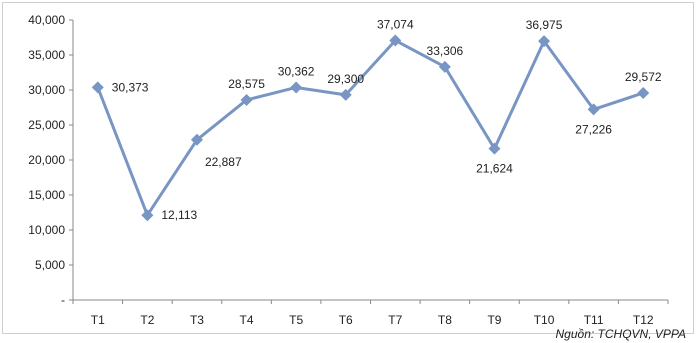 The height and width of the screenshot is (343, 698). Describe the element at coordinates (296, 320) in the screenshot. I see `x-tick-label: T5` at that location.